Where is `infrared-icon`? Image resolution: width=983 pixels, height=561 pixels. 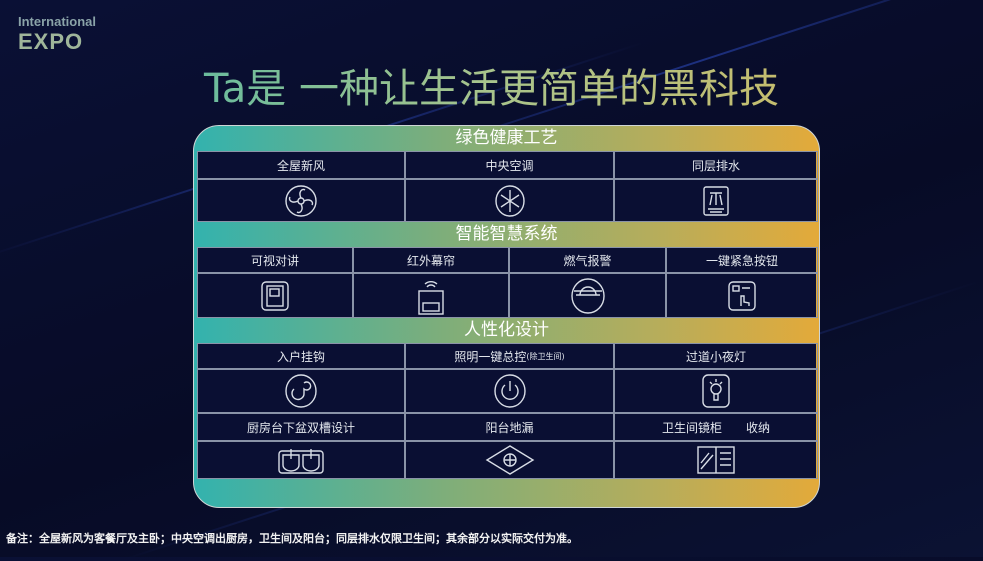
infrared-icon is located at coordinates (431, 297).